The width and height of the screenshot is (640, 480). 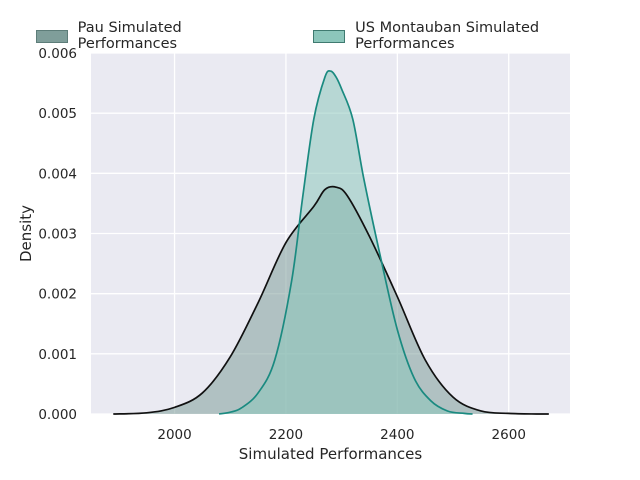 I want to click on legend-swatch-montauban, so click(x=329, y=36).